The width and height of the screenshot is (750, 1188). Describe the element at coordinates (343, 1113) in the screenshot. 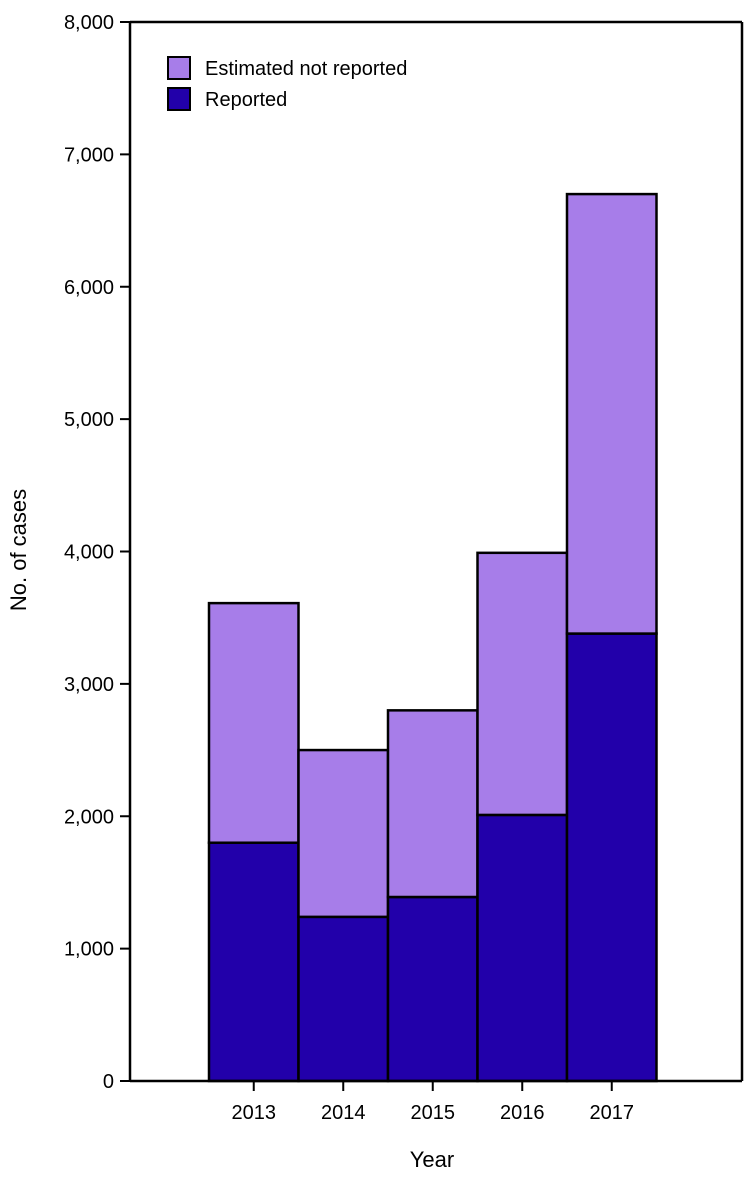

I see `x-tick-label: 2014` at that location.